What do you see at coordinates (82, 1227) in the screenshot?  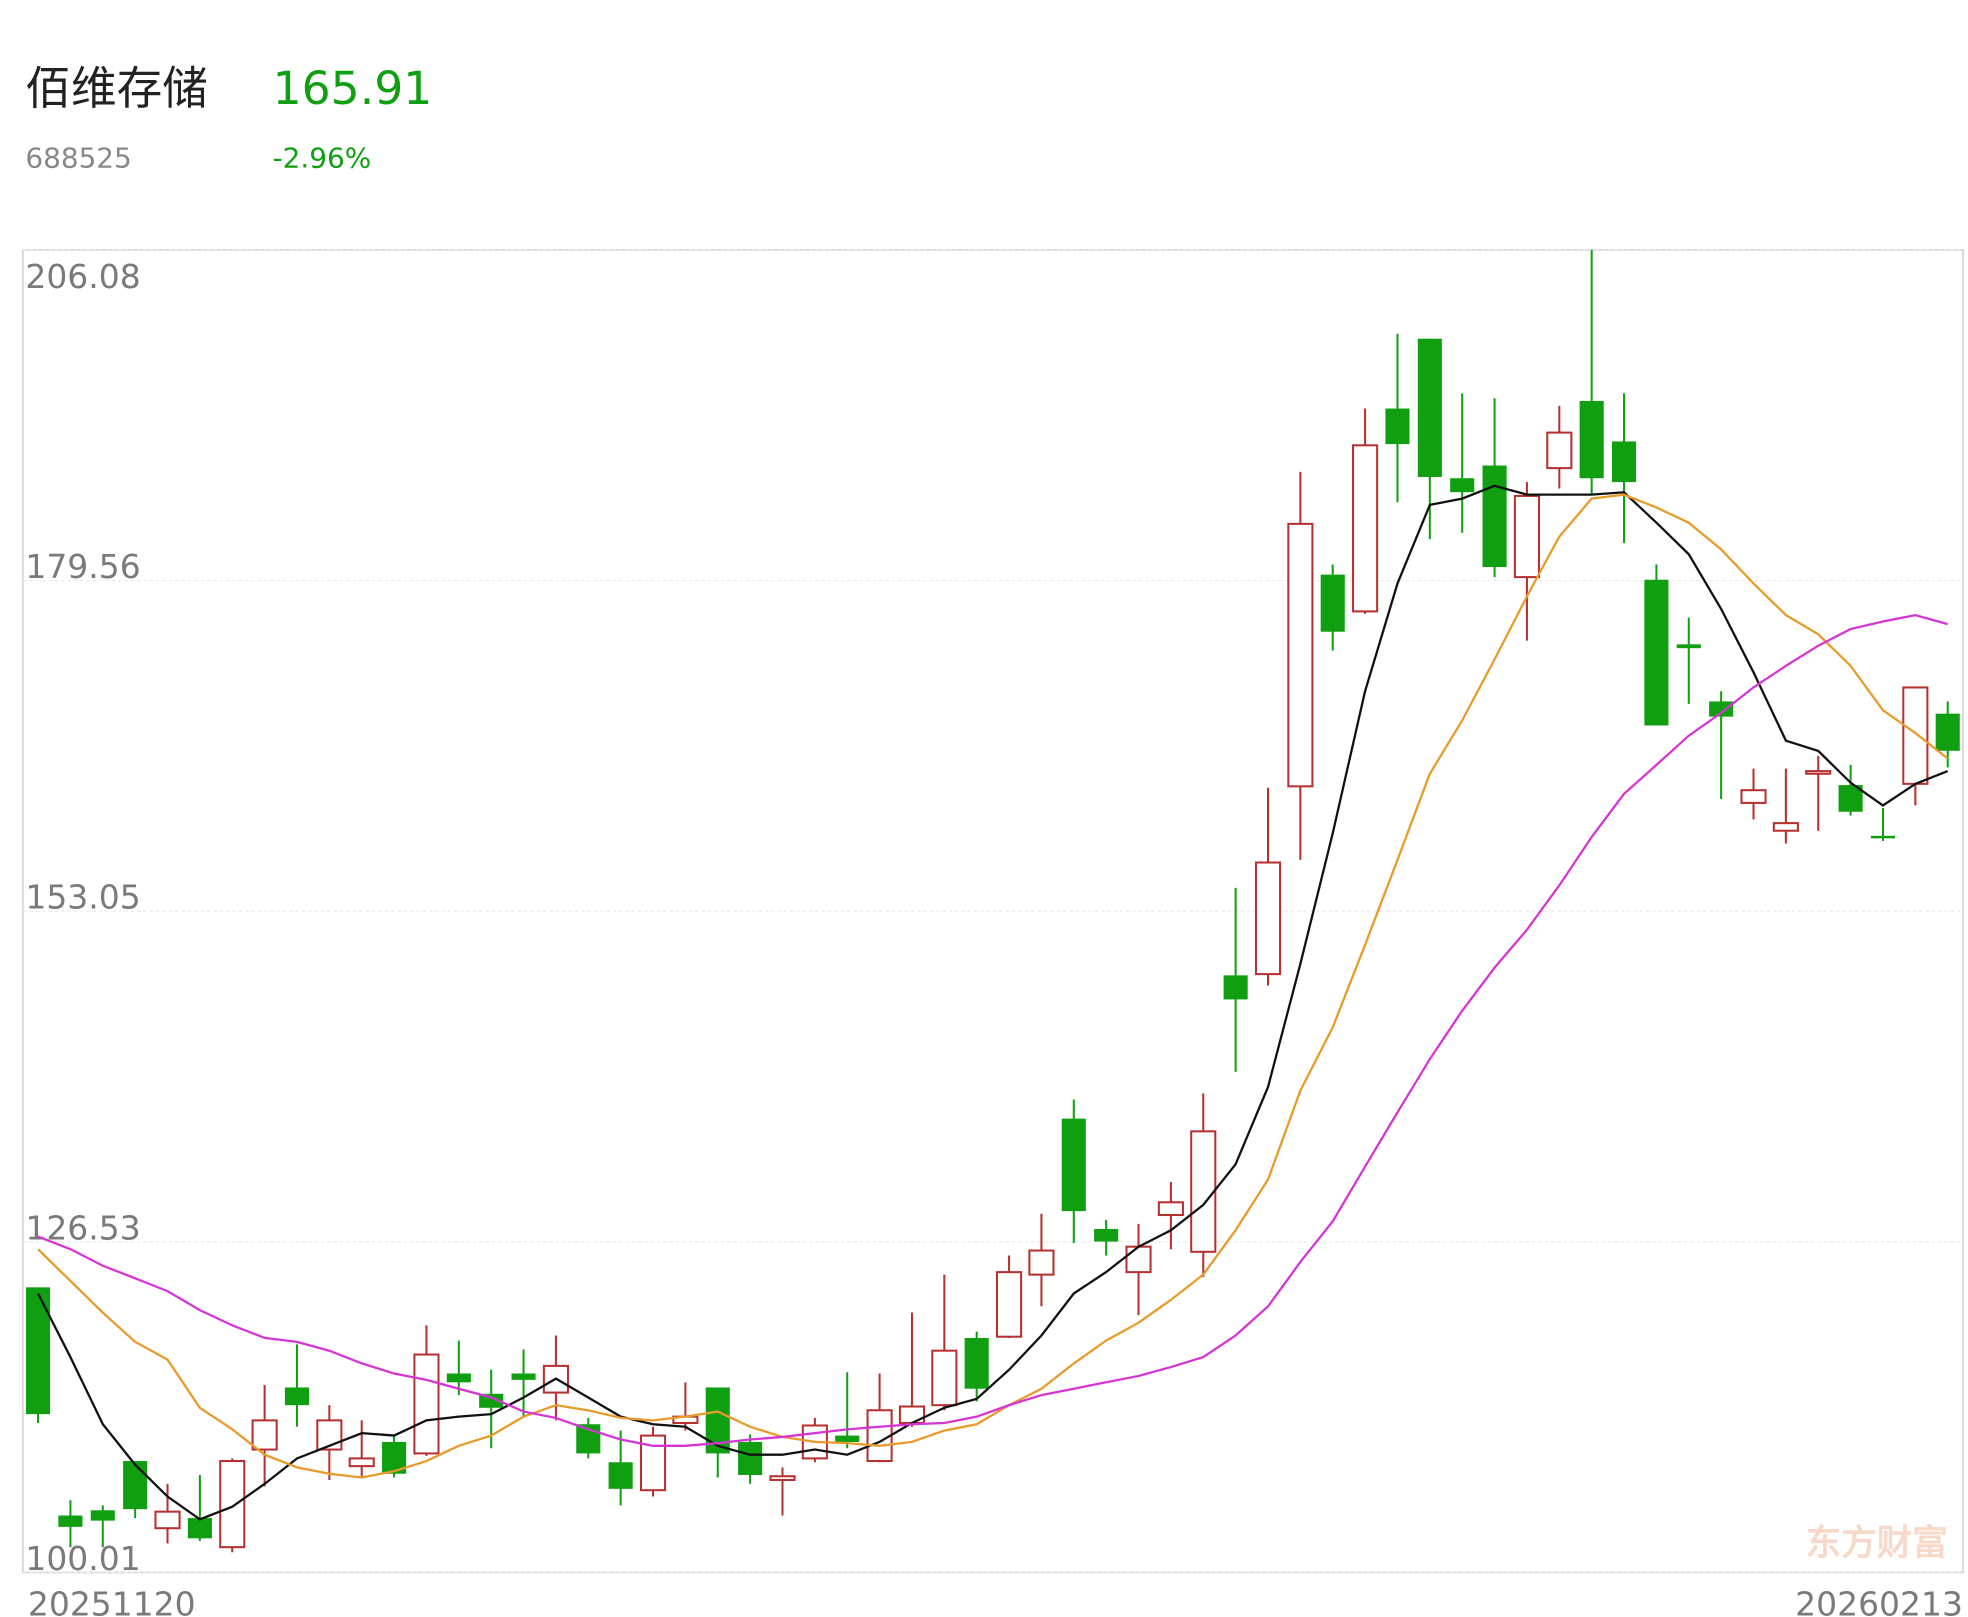 I see `y-tick-label: 126.53` at bounding box center [82, 1227].